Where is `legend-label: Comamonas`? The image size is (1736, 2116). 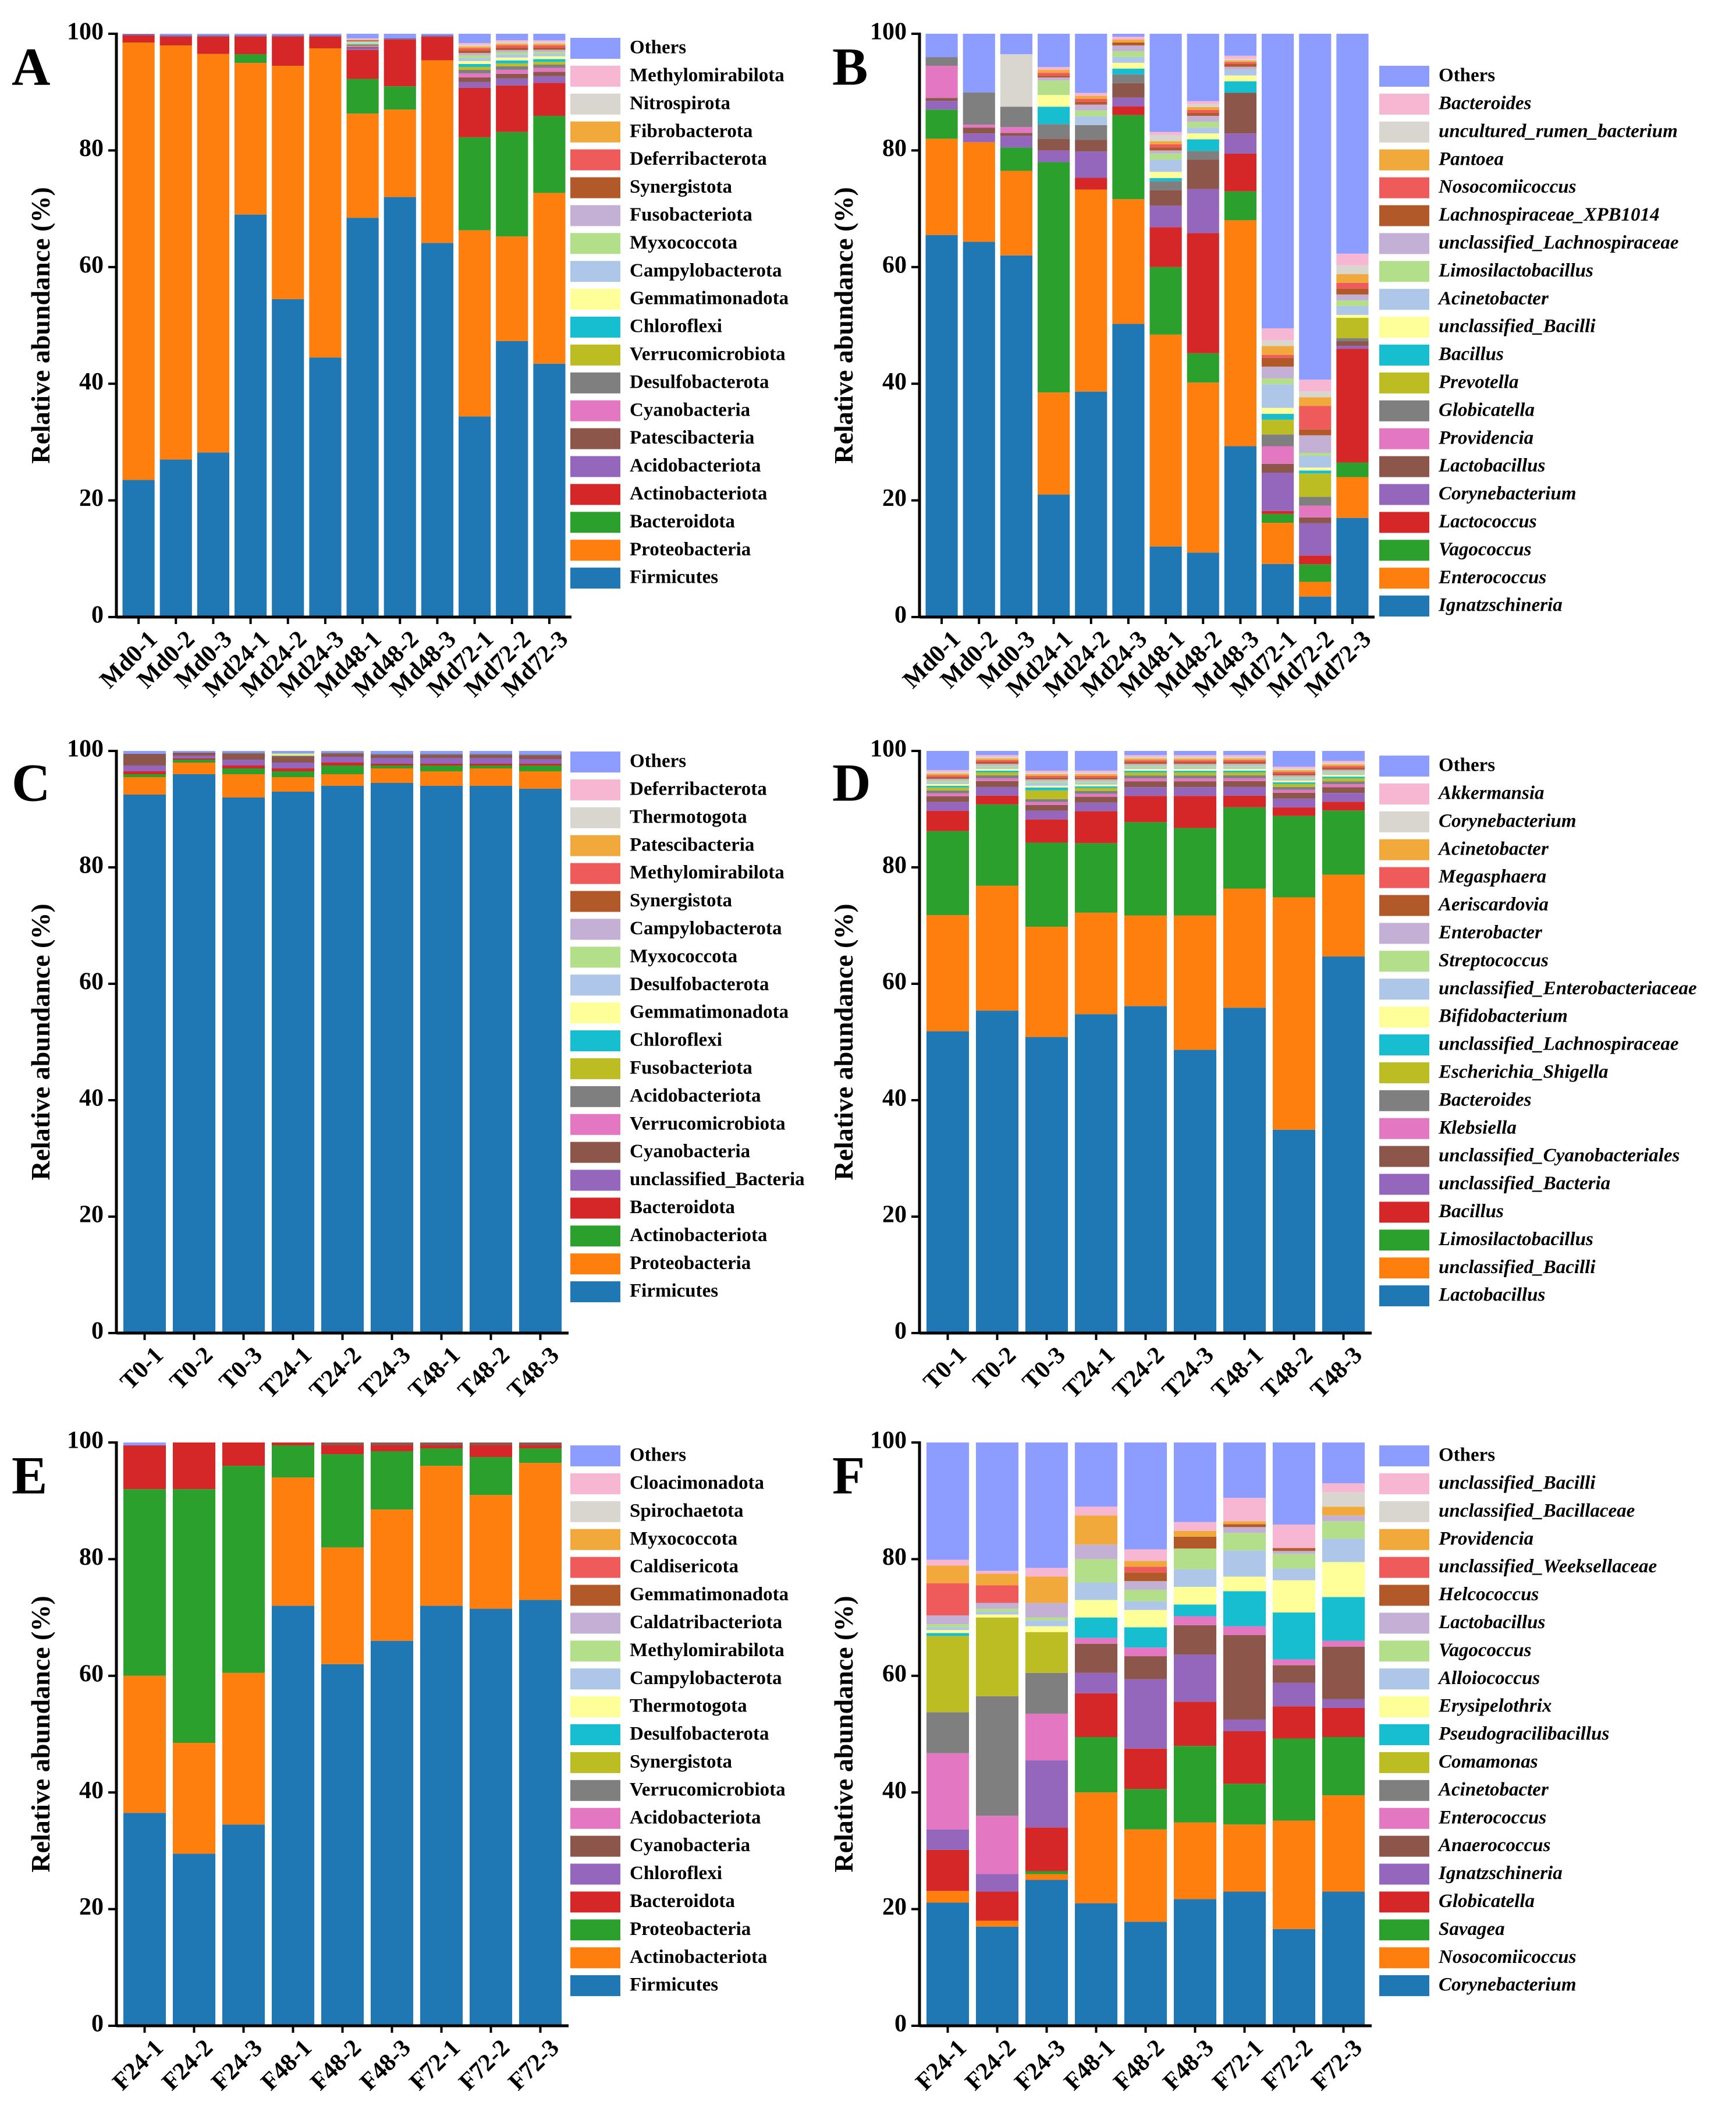 legend-label: Comamonas is located at coordinates (1488, 1761).